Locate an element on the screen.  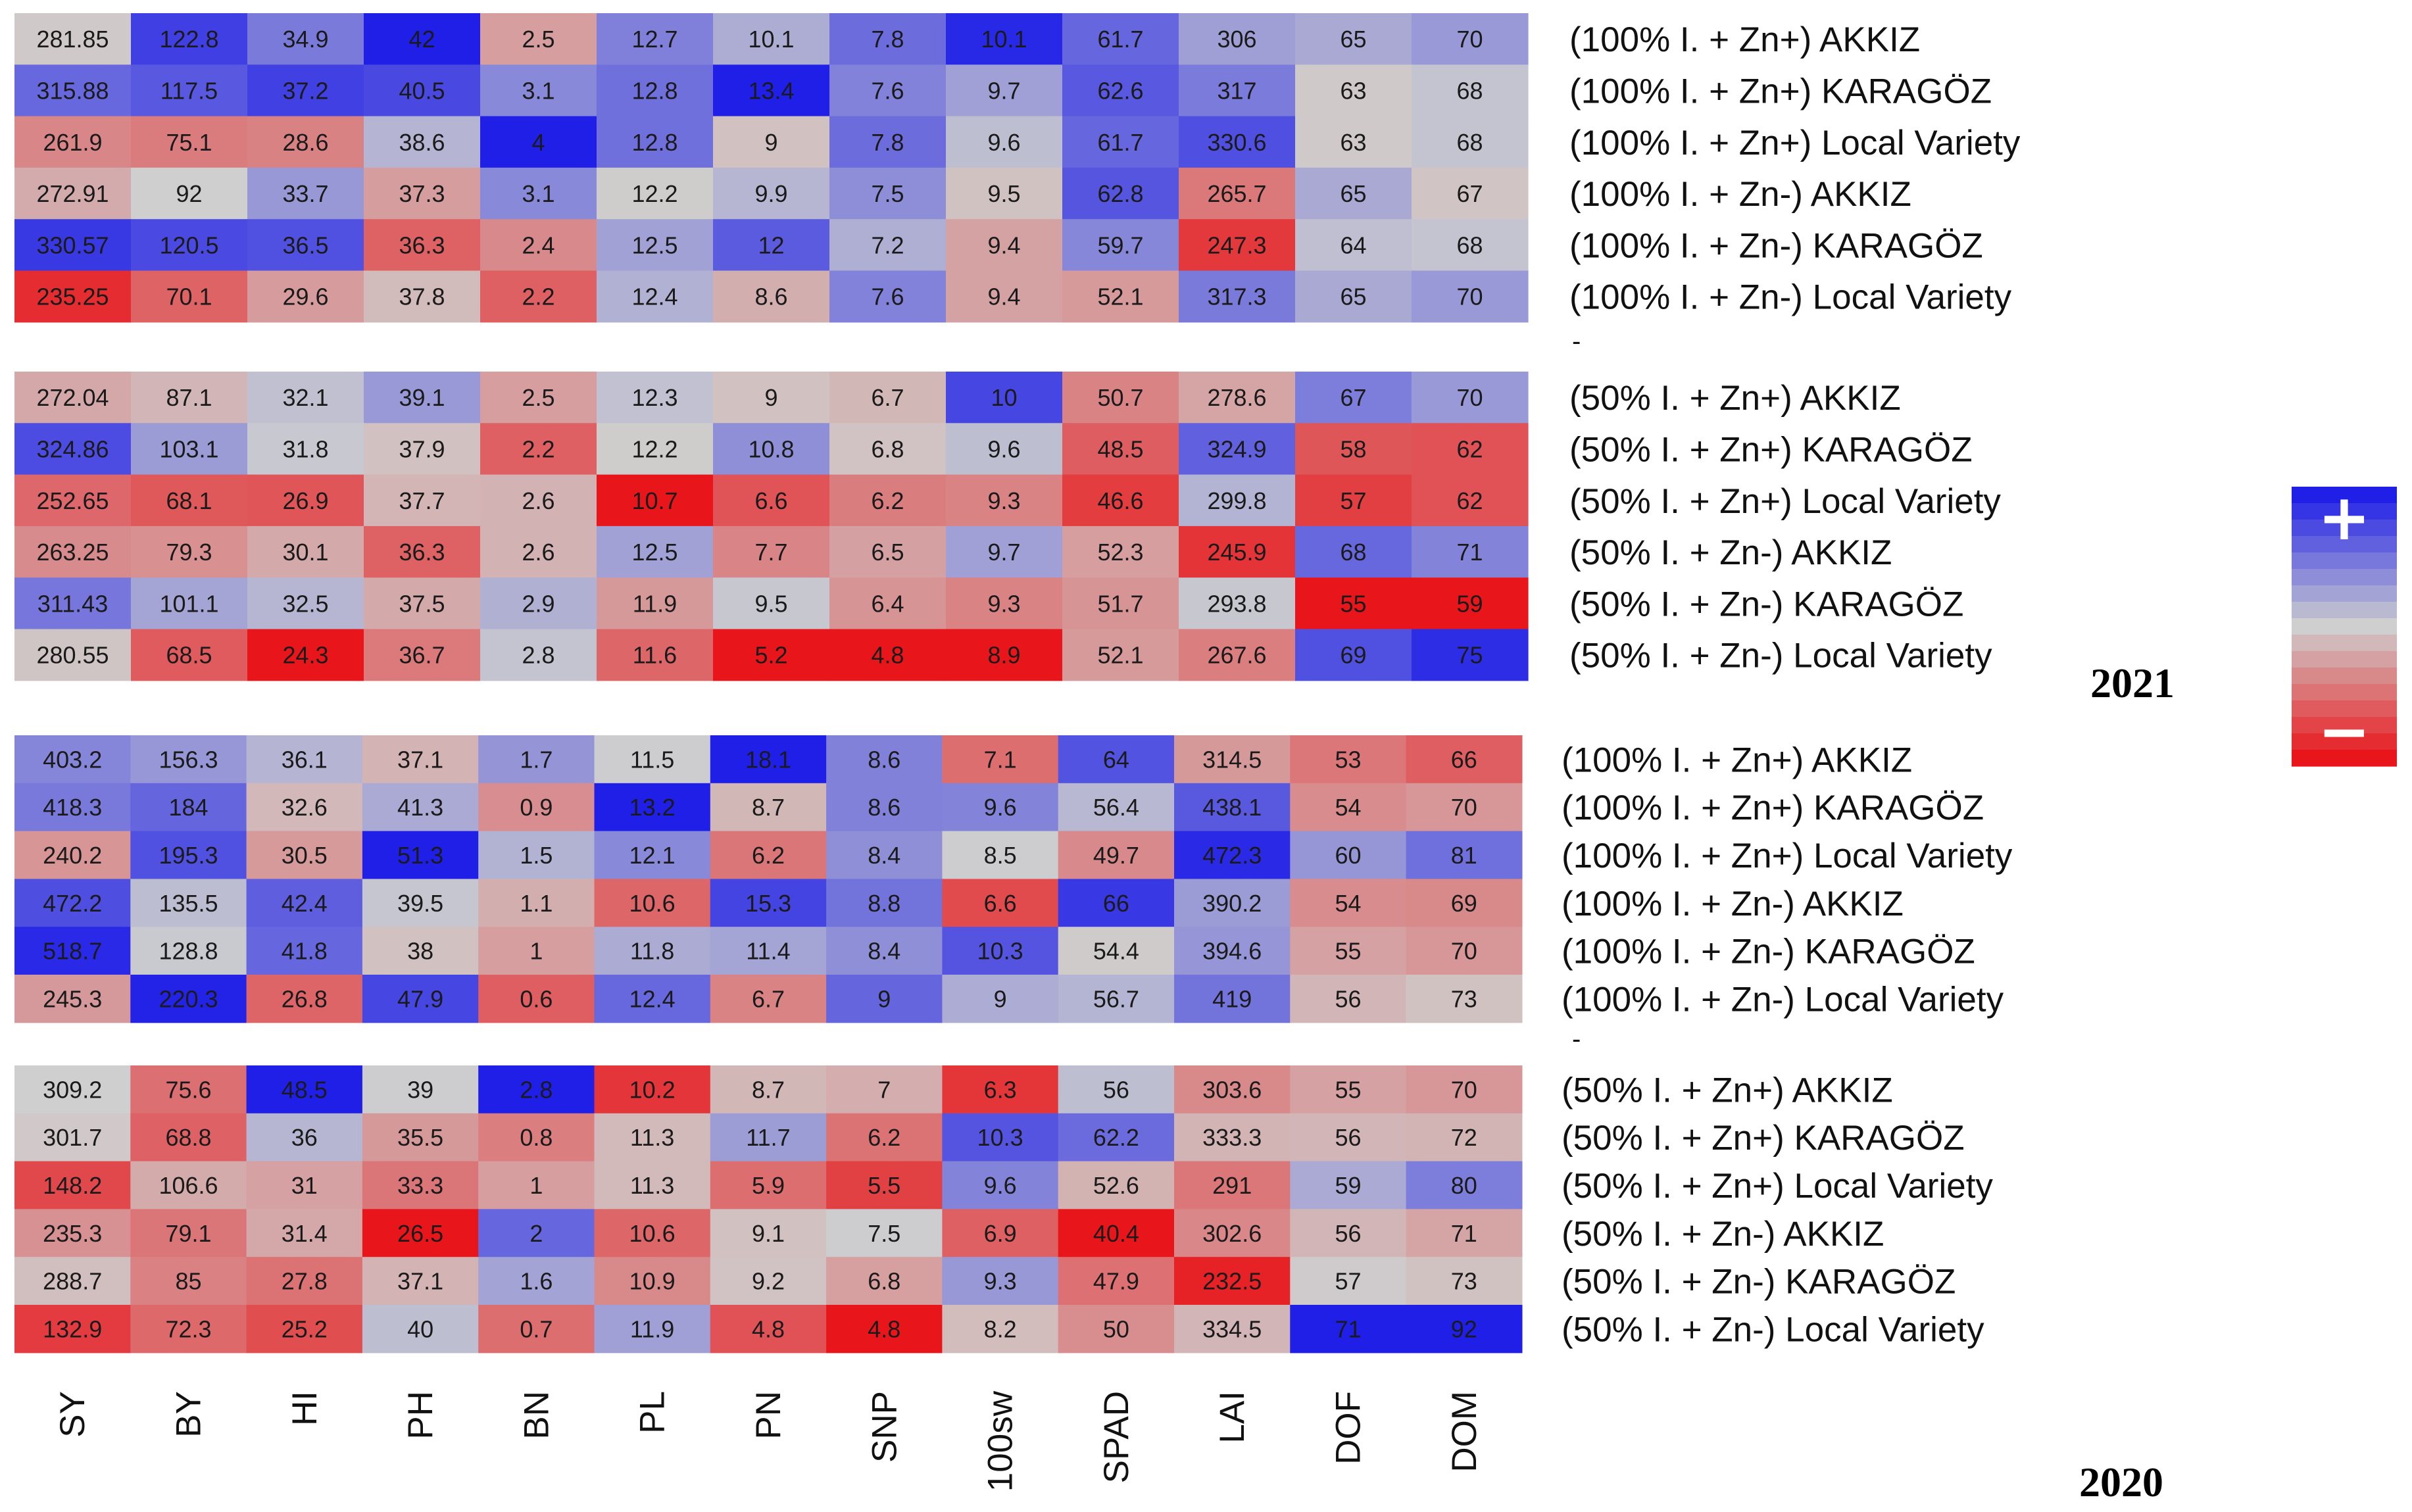
cell-value-label: 7 is located at coordinates (884, 1089).